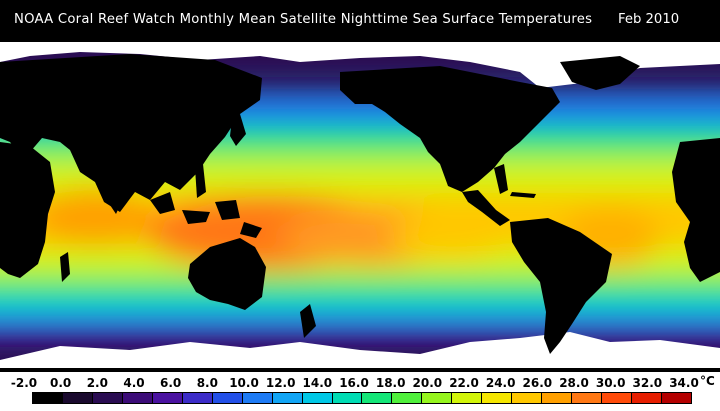 The height and width of the screenshot is (411, 720). What do you see at coordinates (464, 383) in the screenshot?
I see `legend-tick-label: 22.0` at bounding box center [464, 383].